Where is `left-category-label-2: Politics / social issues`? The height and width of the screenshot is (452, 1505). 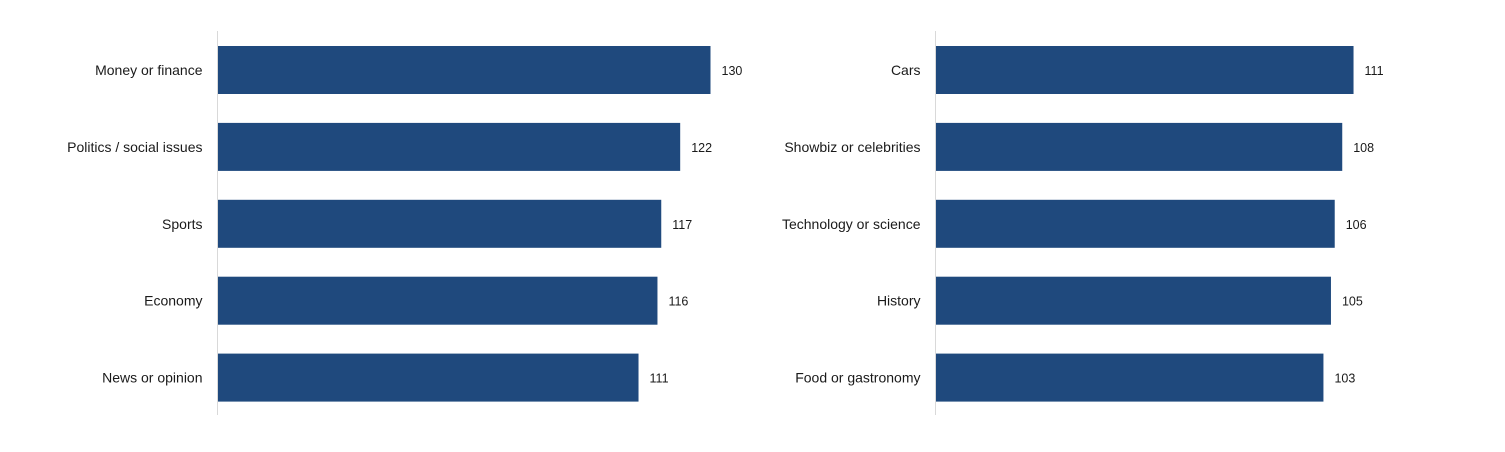 left-category-label-2: Politics / social issues is located at coordinates (134, 147).